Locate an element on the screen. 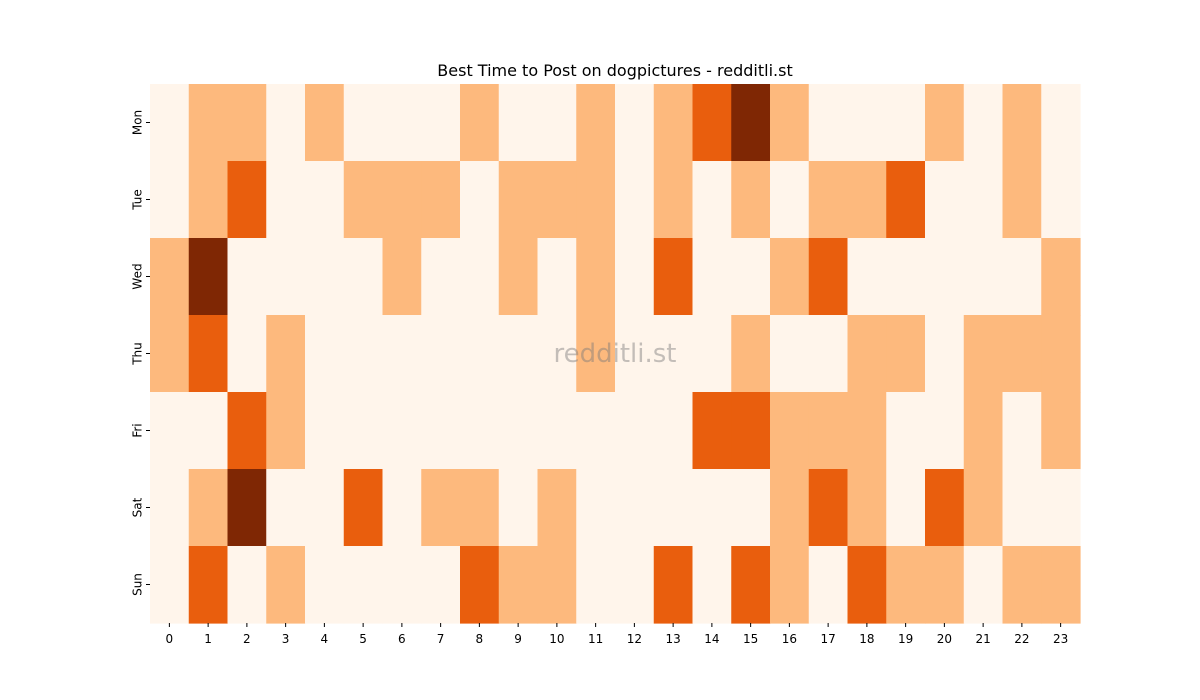 The height and width of the screenshot is (700, 1200). x-tick-label: 18 is located at coordinates (866, 639).